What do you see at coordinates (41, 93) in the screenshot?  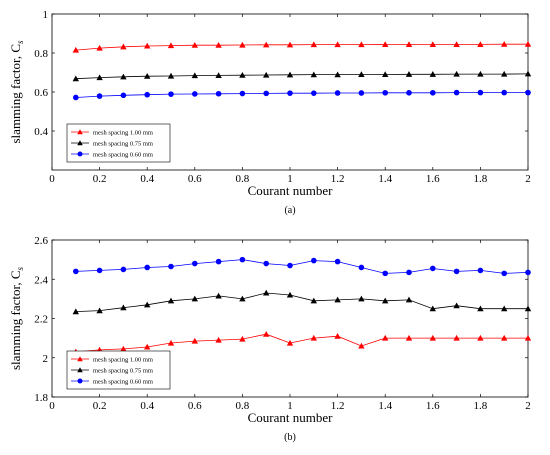 I see `y-tick-label: 0.6` at bounding box center [41, 93].